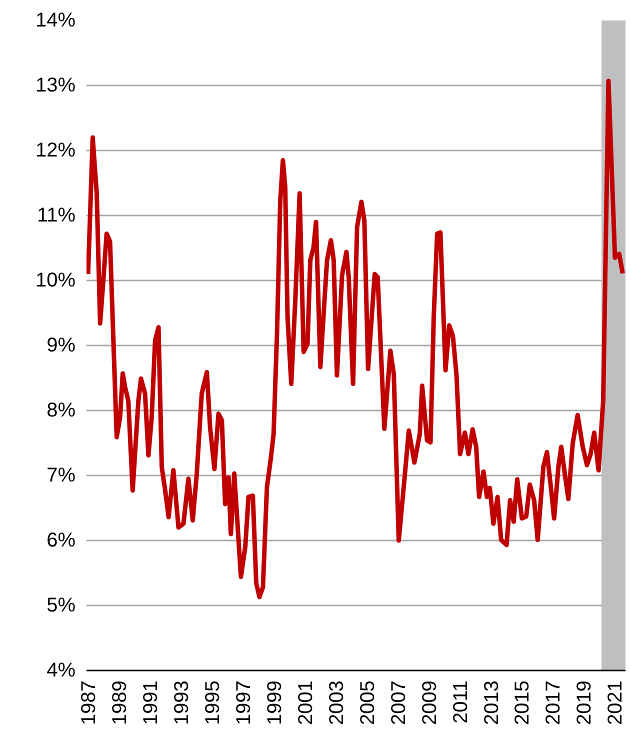  Describe the element at coordinates (61, 605) in the screenshot. I see `y-tick-label: 5%` at that location.